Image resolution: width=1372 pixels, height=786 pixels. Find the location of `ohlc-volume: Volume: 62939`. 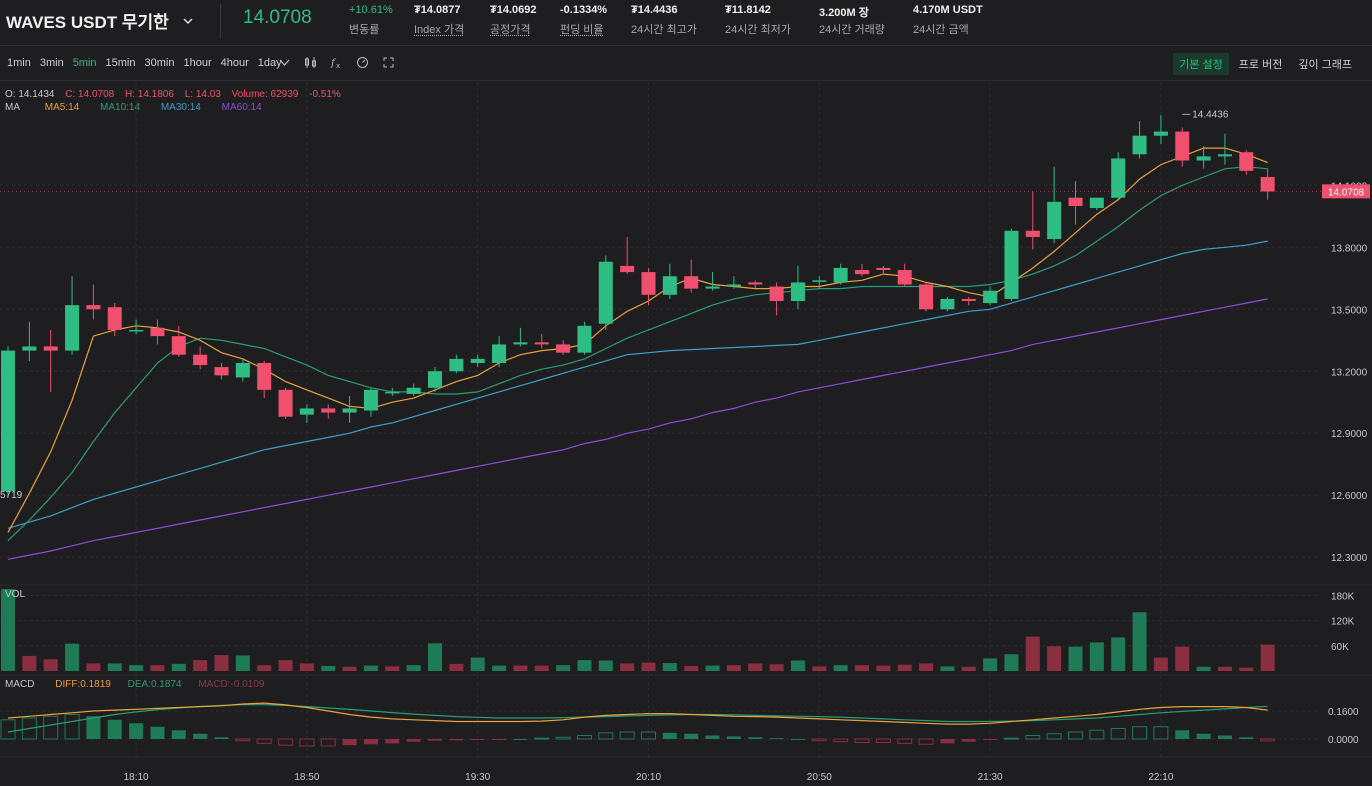

ohlc-volume: Volume: 62939 is located at coordinates (265, 94).